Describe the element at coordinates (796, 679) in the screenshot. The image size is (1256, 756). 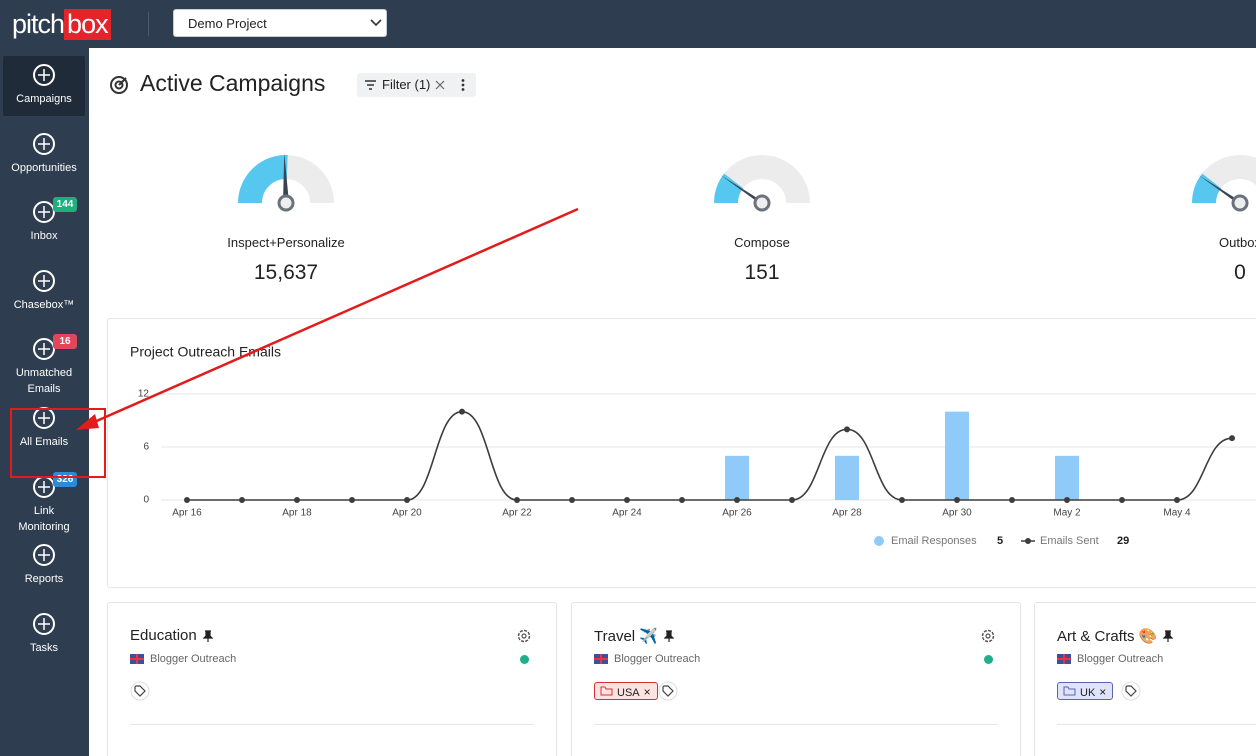
I see `campaign-card: Travel ✈️ Blogger Outreach USA ×` at that location.